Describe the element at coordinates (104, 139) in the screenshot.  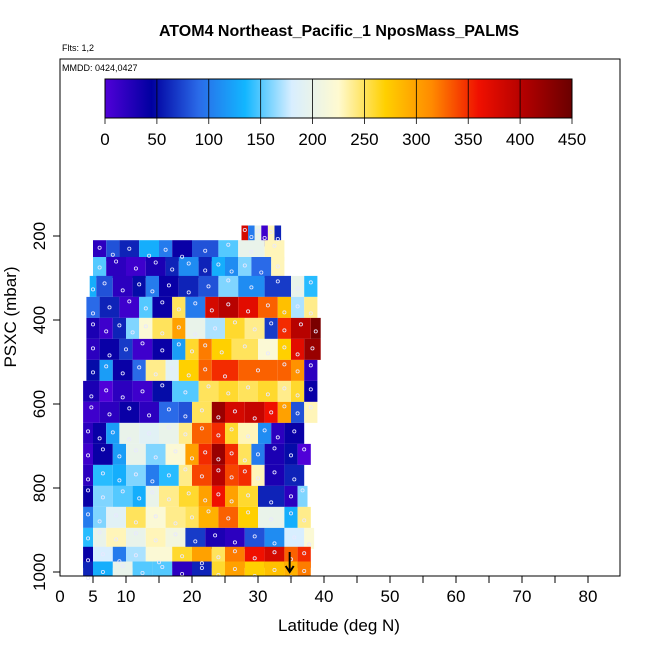
I see `colorbar-tick-label: 0` at that location.